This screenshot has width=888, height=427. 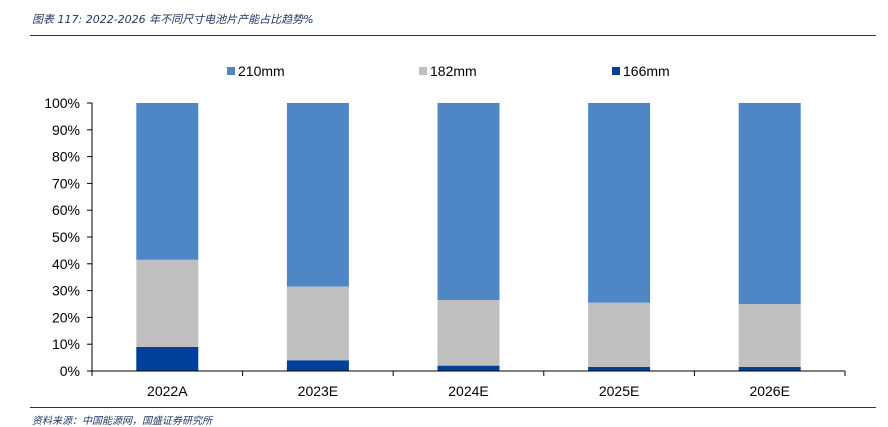 I want to click on y-tick-label: 60%, so click(x=66, y=210).